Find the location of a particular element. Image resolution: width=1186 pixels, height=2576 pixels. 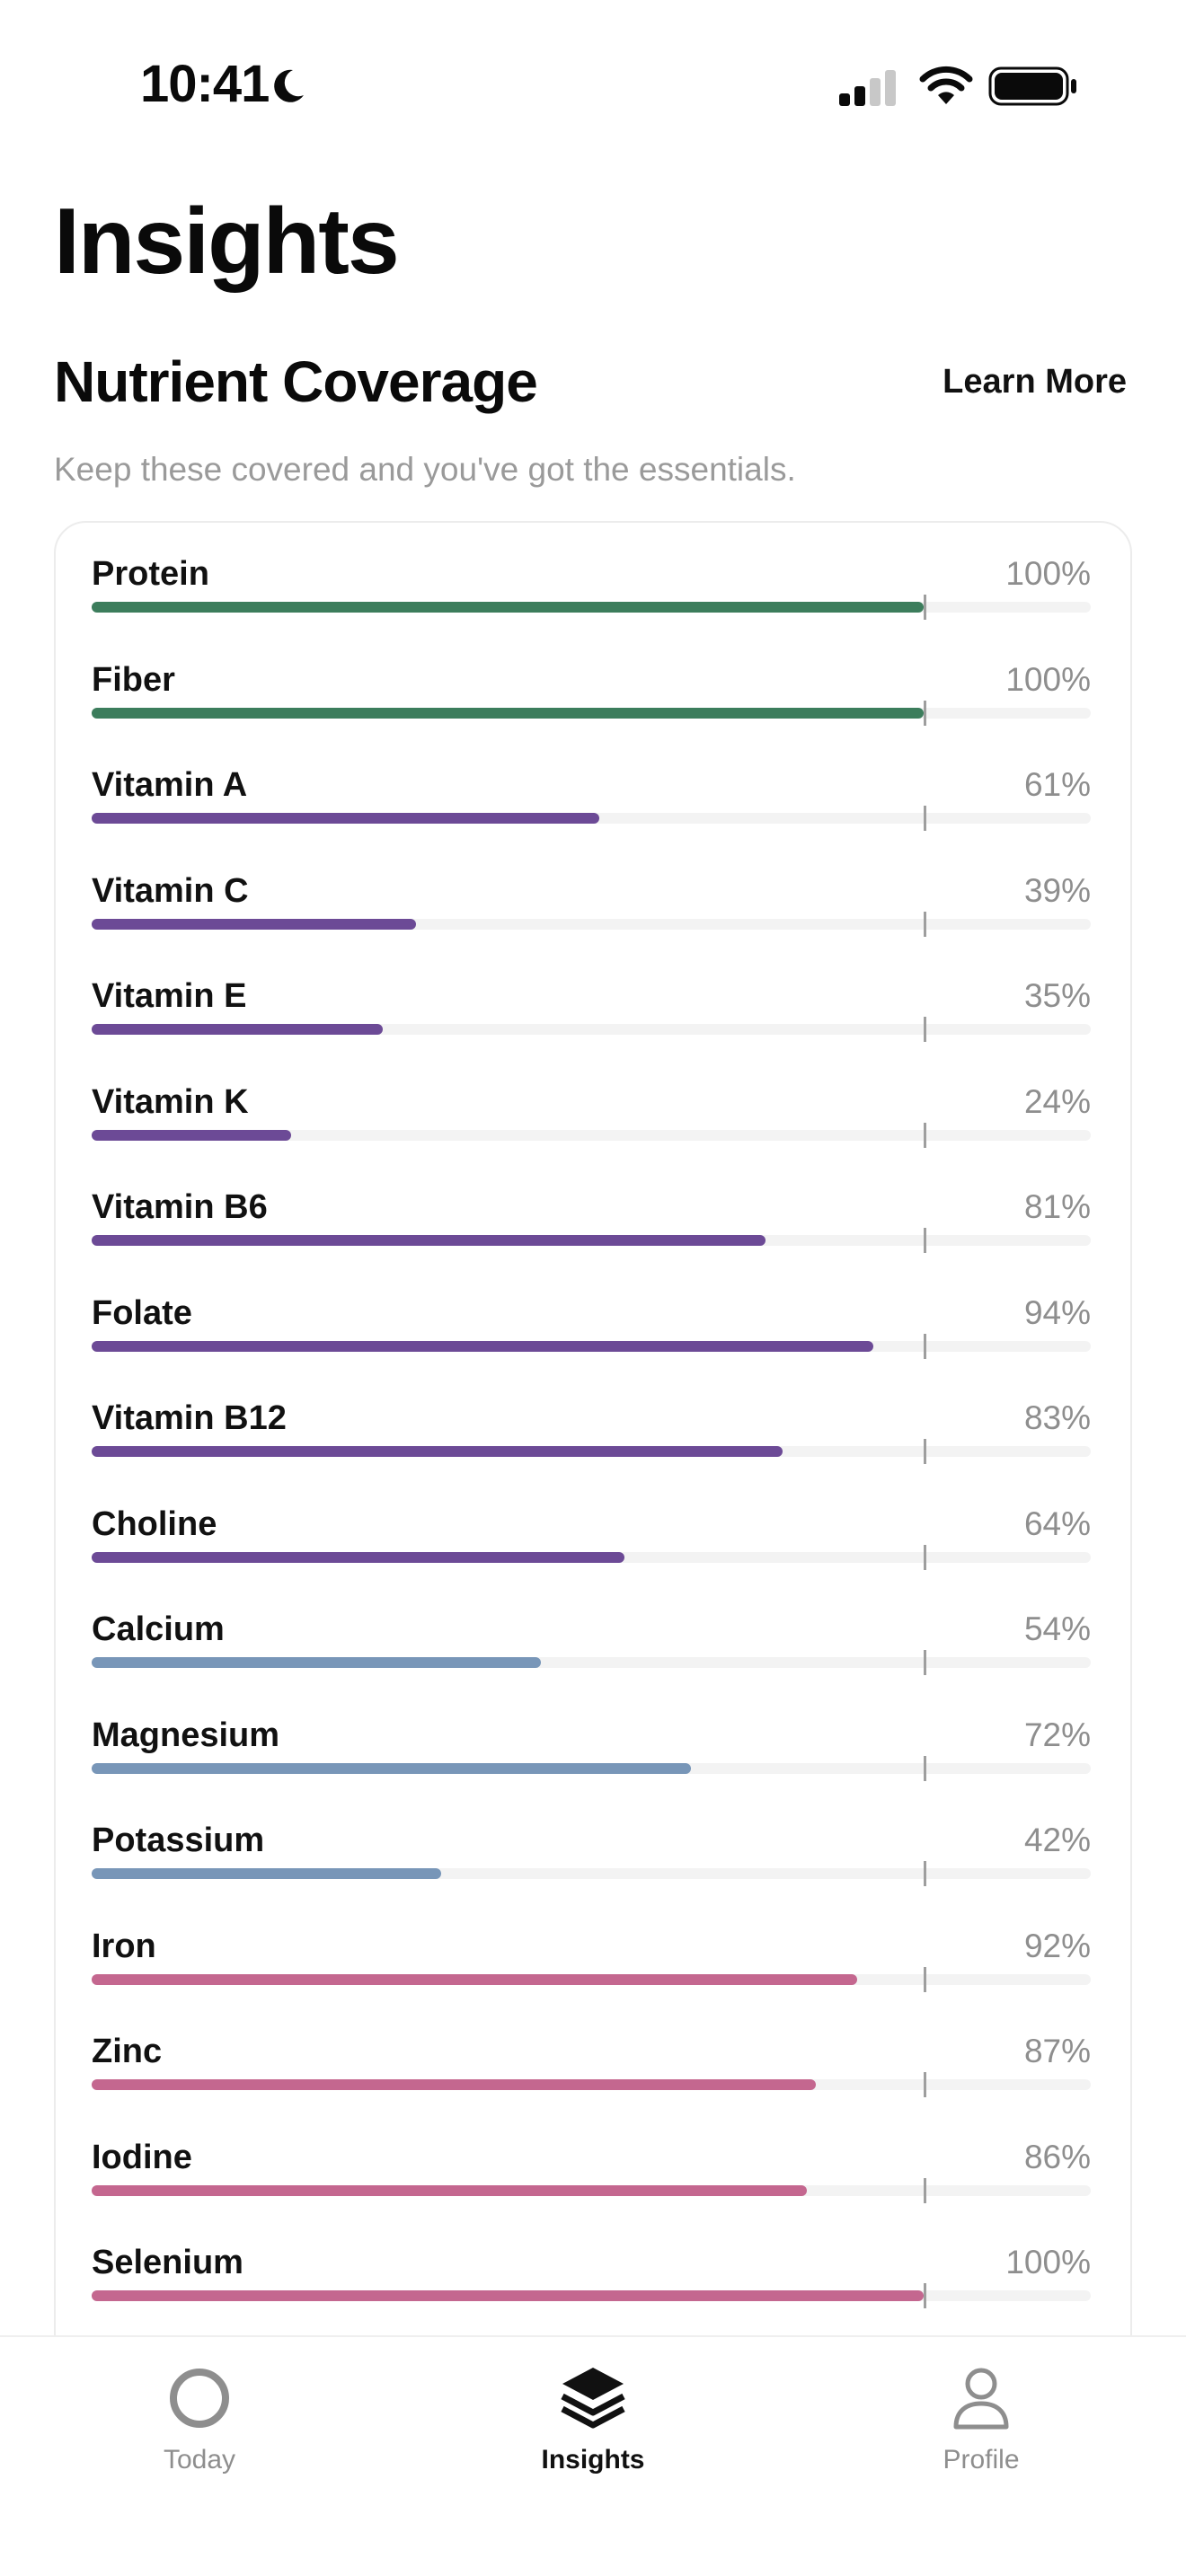

nutrient-row: Vitamin K 24% is located at coordinates (591, 1136).